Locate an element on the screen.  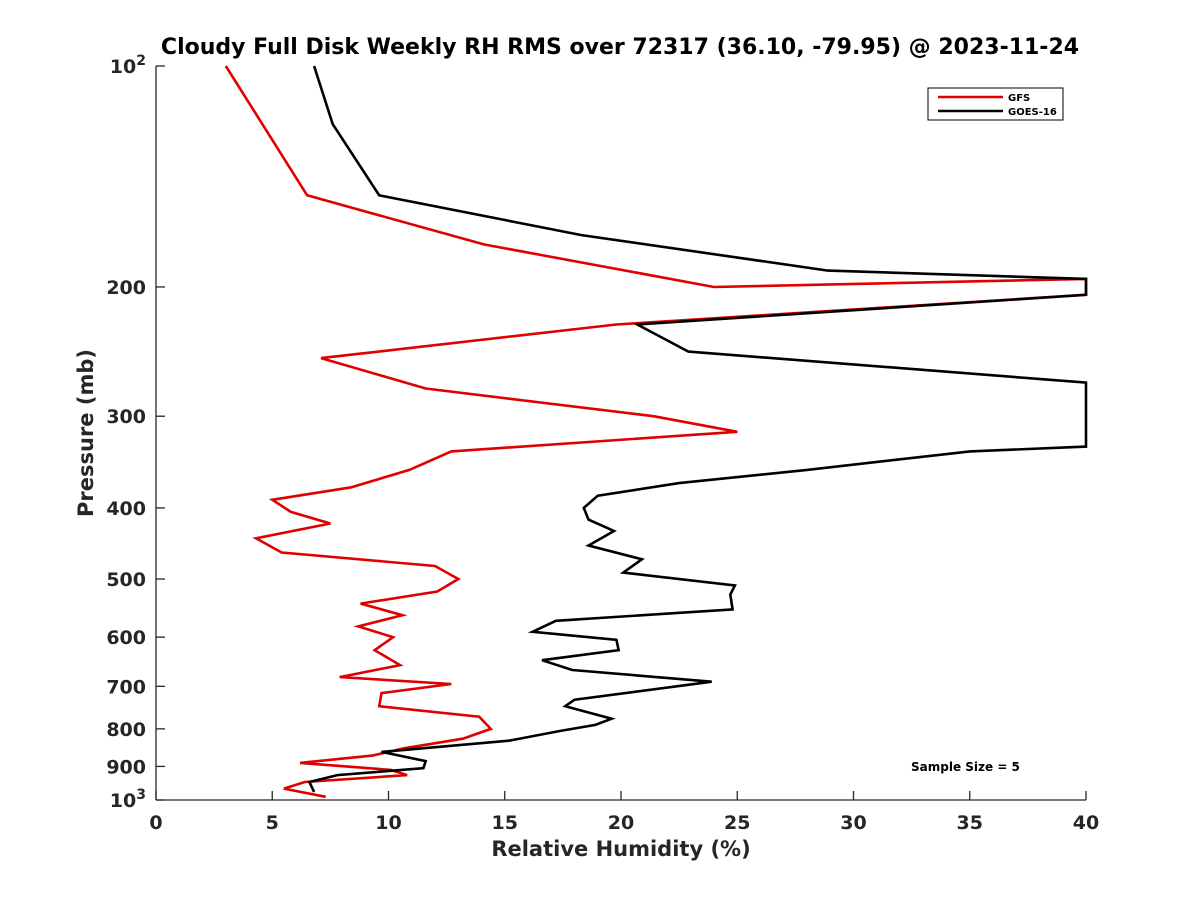
y-tick-label: 200 is located at coordinates (126, 288).